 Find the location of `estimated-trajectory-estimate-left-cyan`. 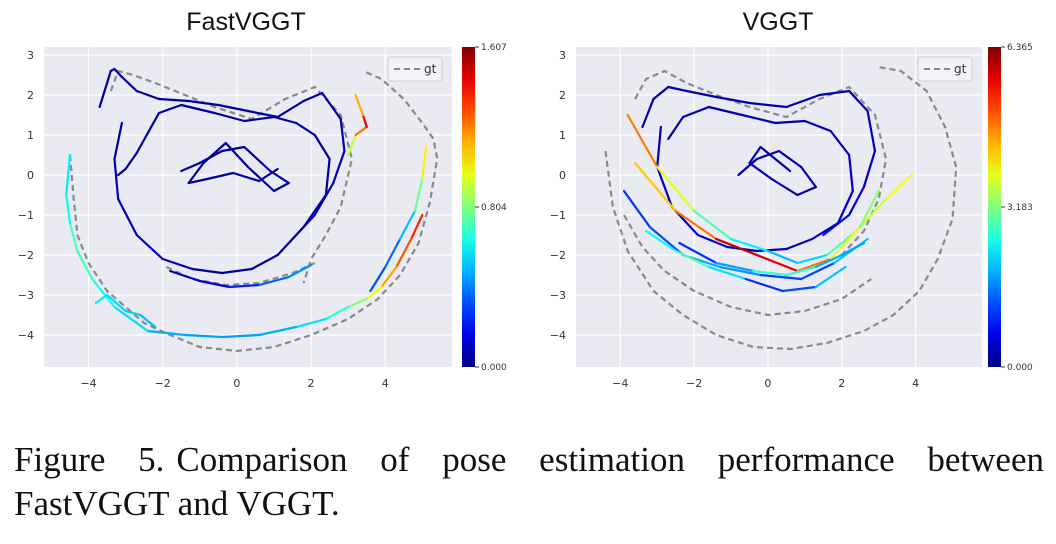

estimated-trajectory-estimate-left-cyan is located at coordinates (125, 311).